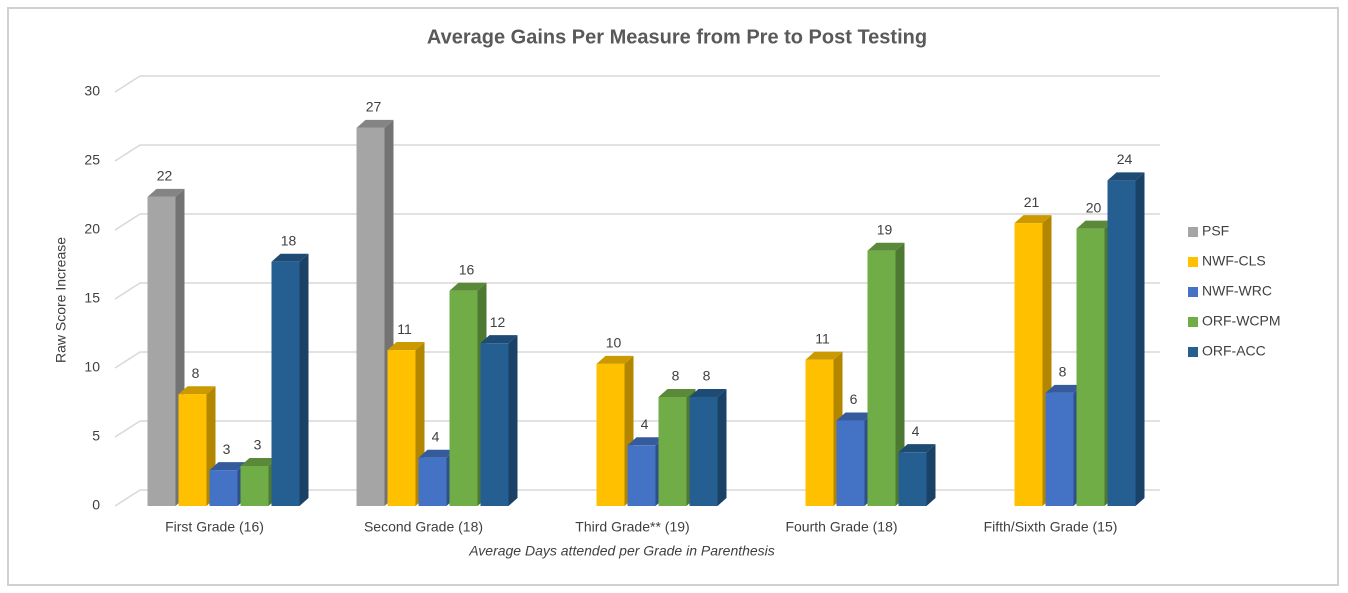  What do you see at coordinates (1234, 351) in the screenshot?
I see `legend-label: ORF-ACC` at bounding box center [1234, 351].